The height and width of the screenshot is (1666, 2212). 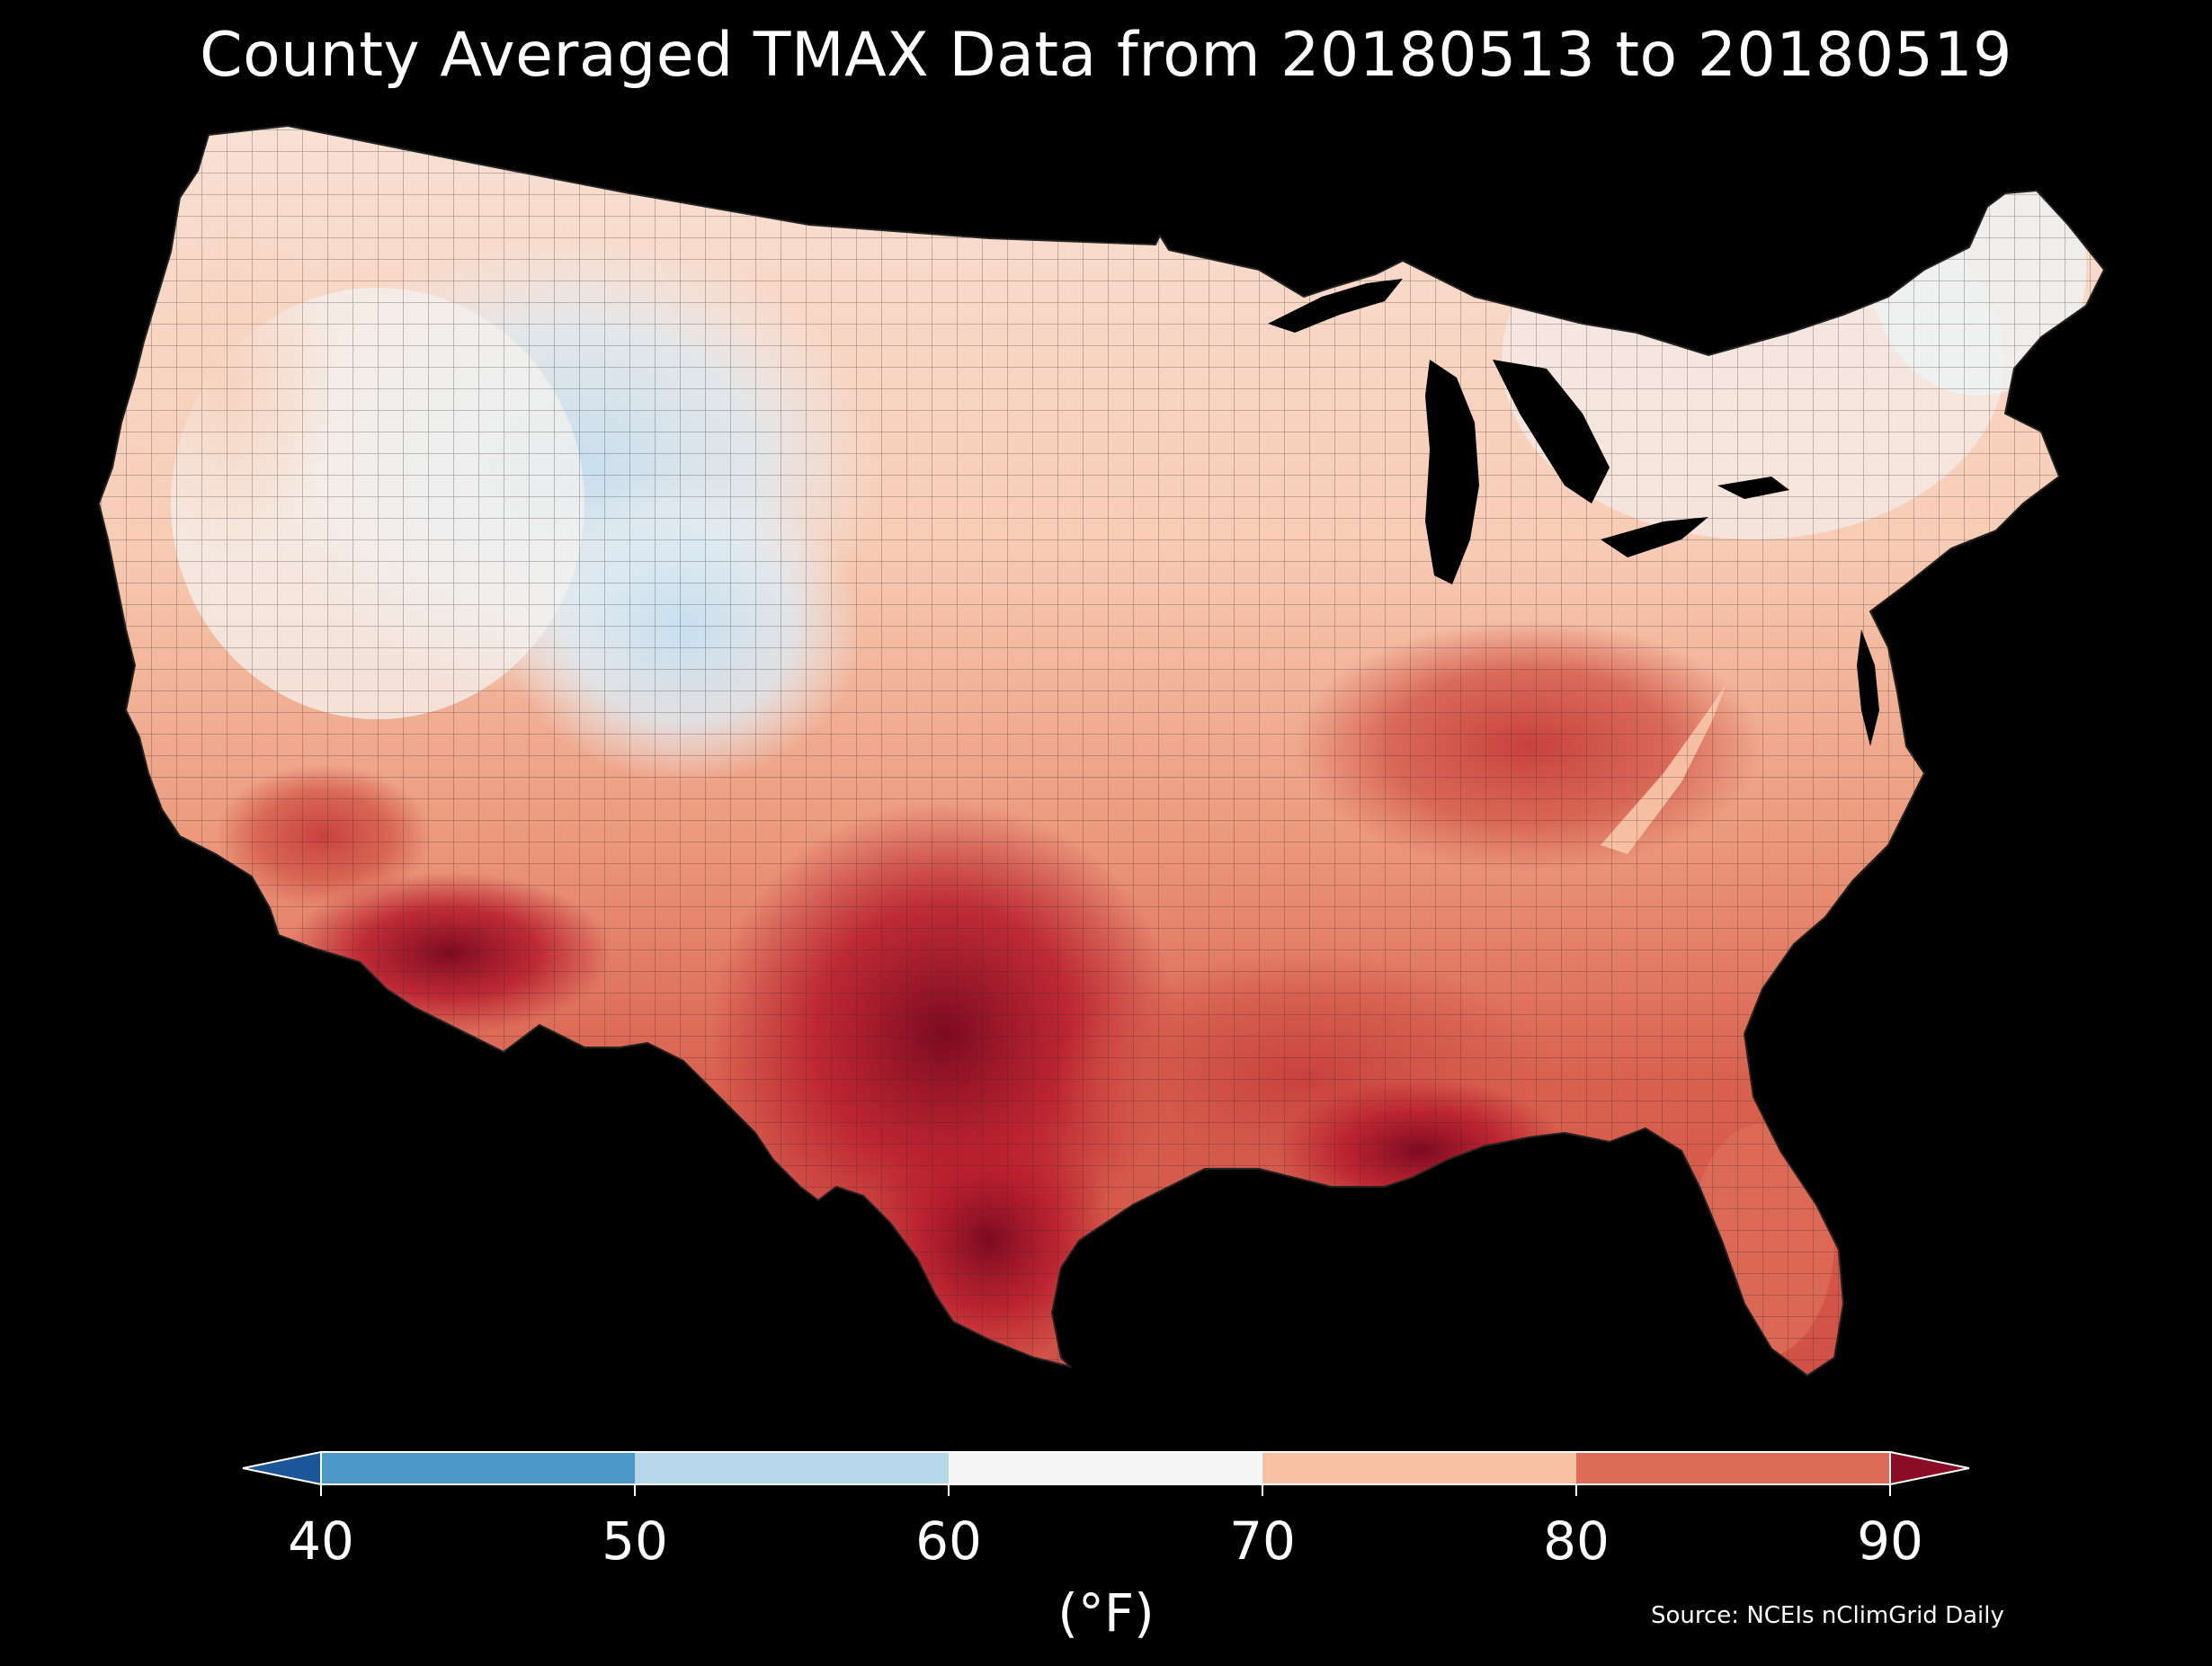 I want to click on colorbar-tick-70: 70, so click(x=1262, y=1541).